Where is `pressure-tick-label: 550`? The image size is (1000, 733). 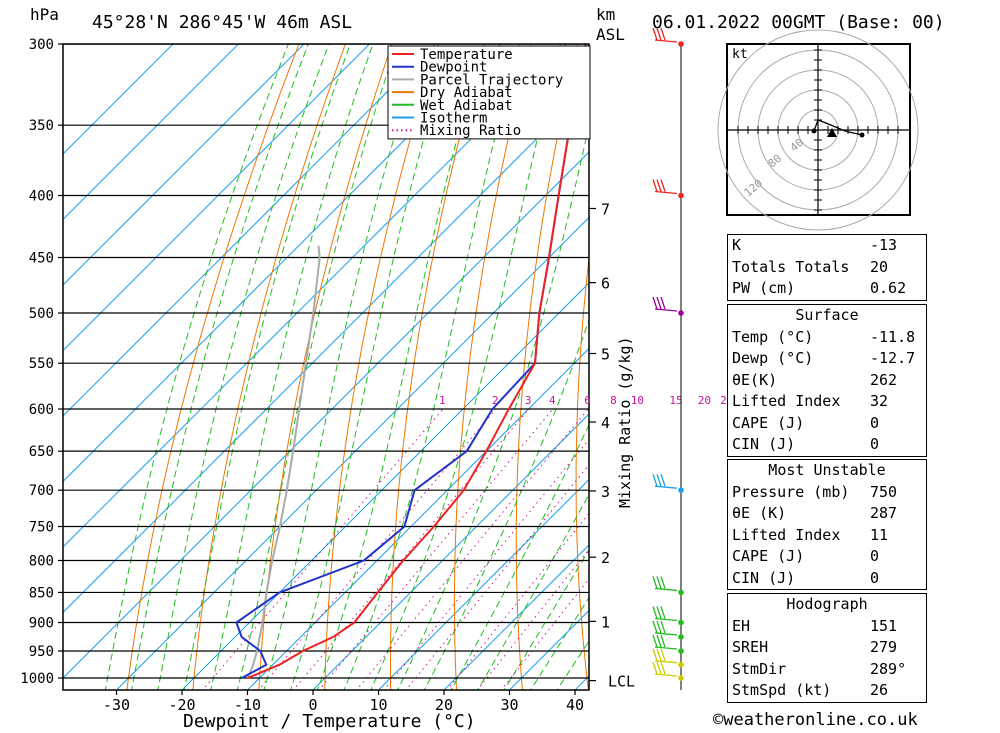 pressure-tick-label: 550 is located at coordinates (41, 364).